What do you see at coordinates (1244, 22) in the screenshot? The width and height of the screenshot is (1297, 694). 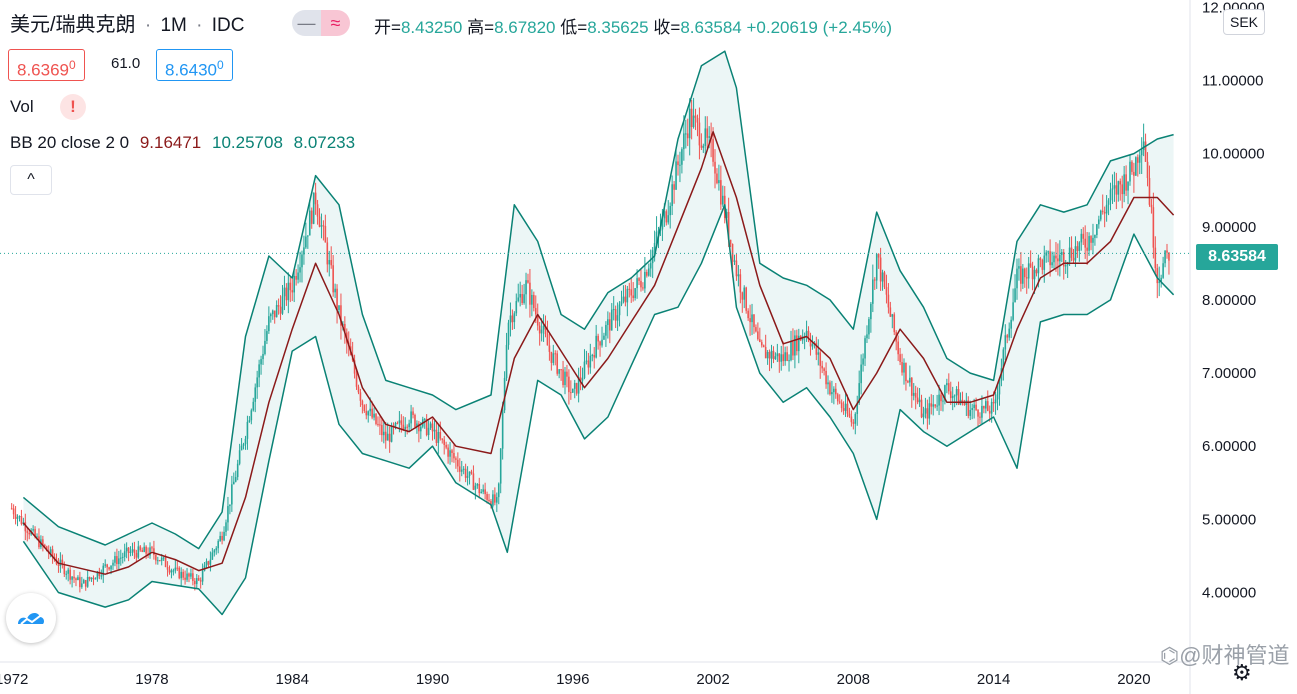 I see `currency-label: SEK` at bounding box center [1244, 22].